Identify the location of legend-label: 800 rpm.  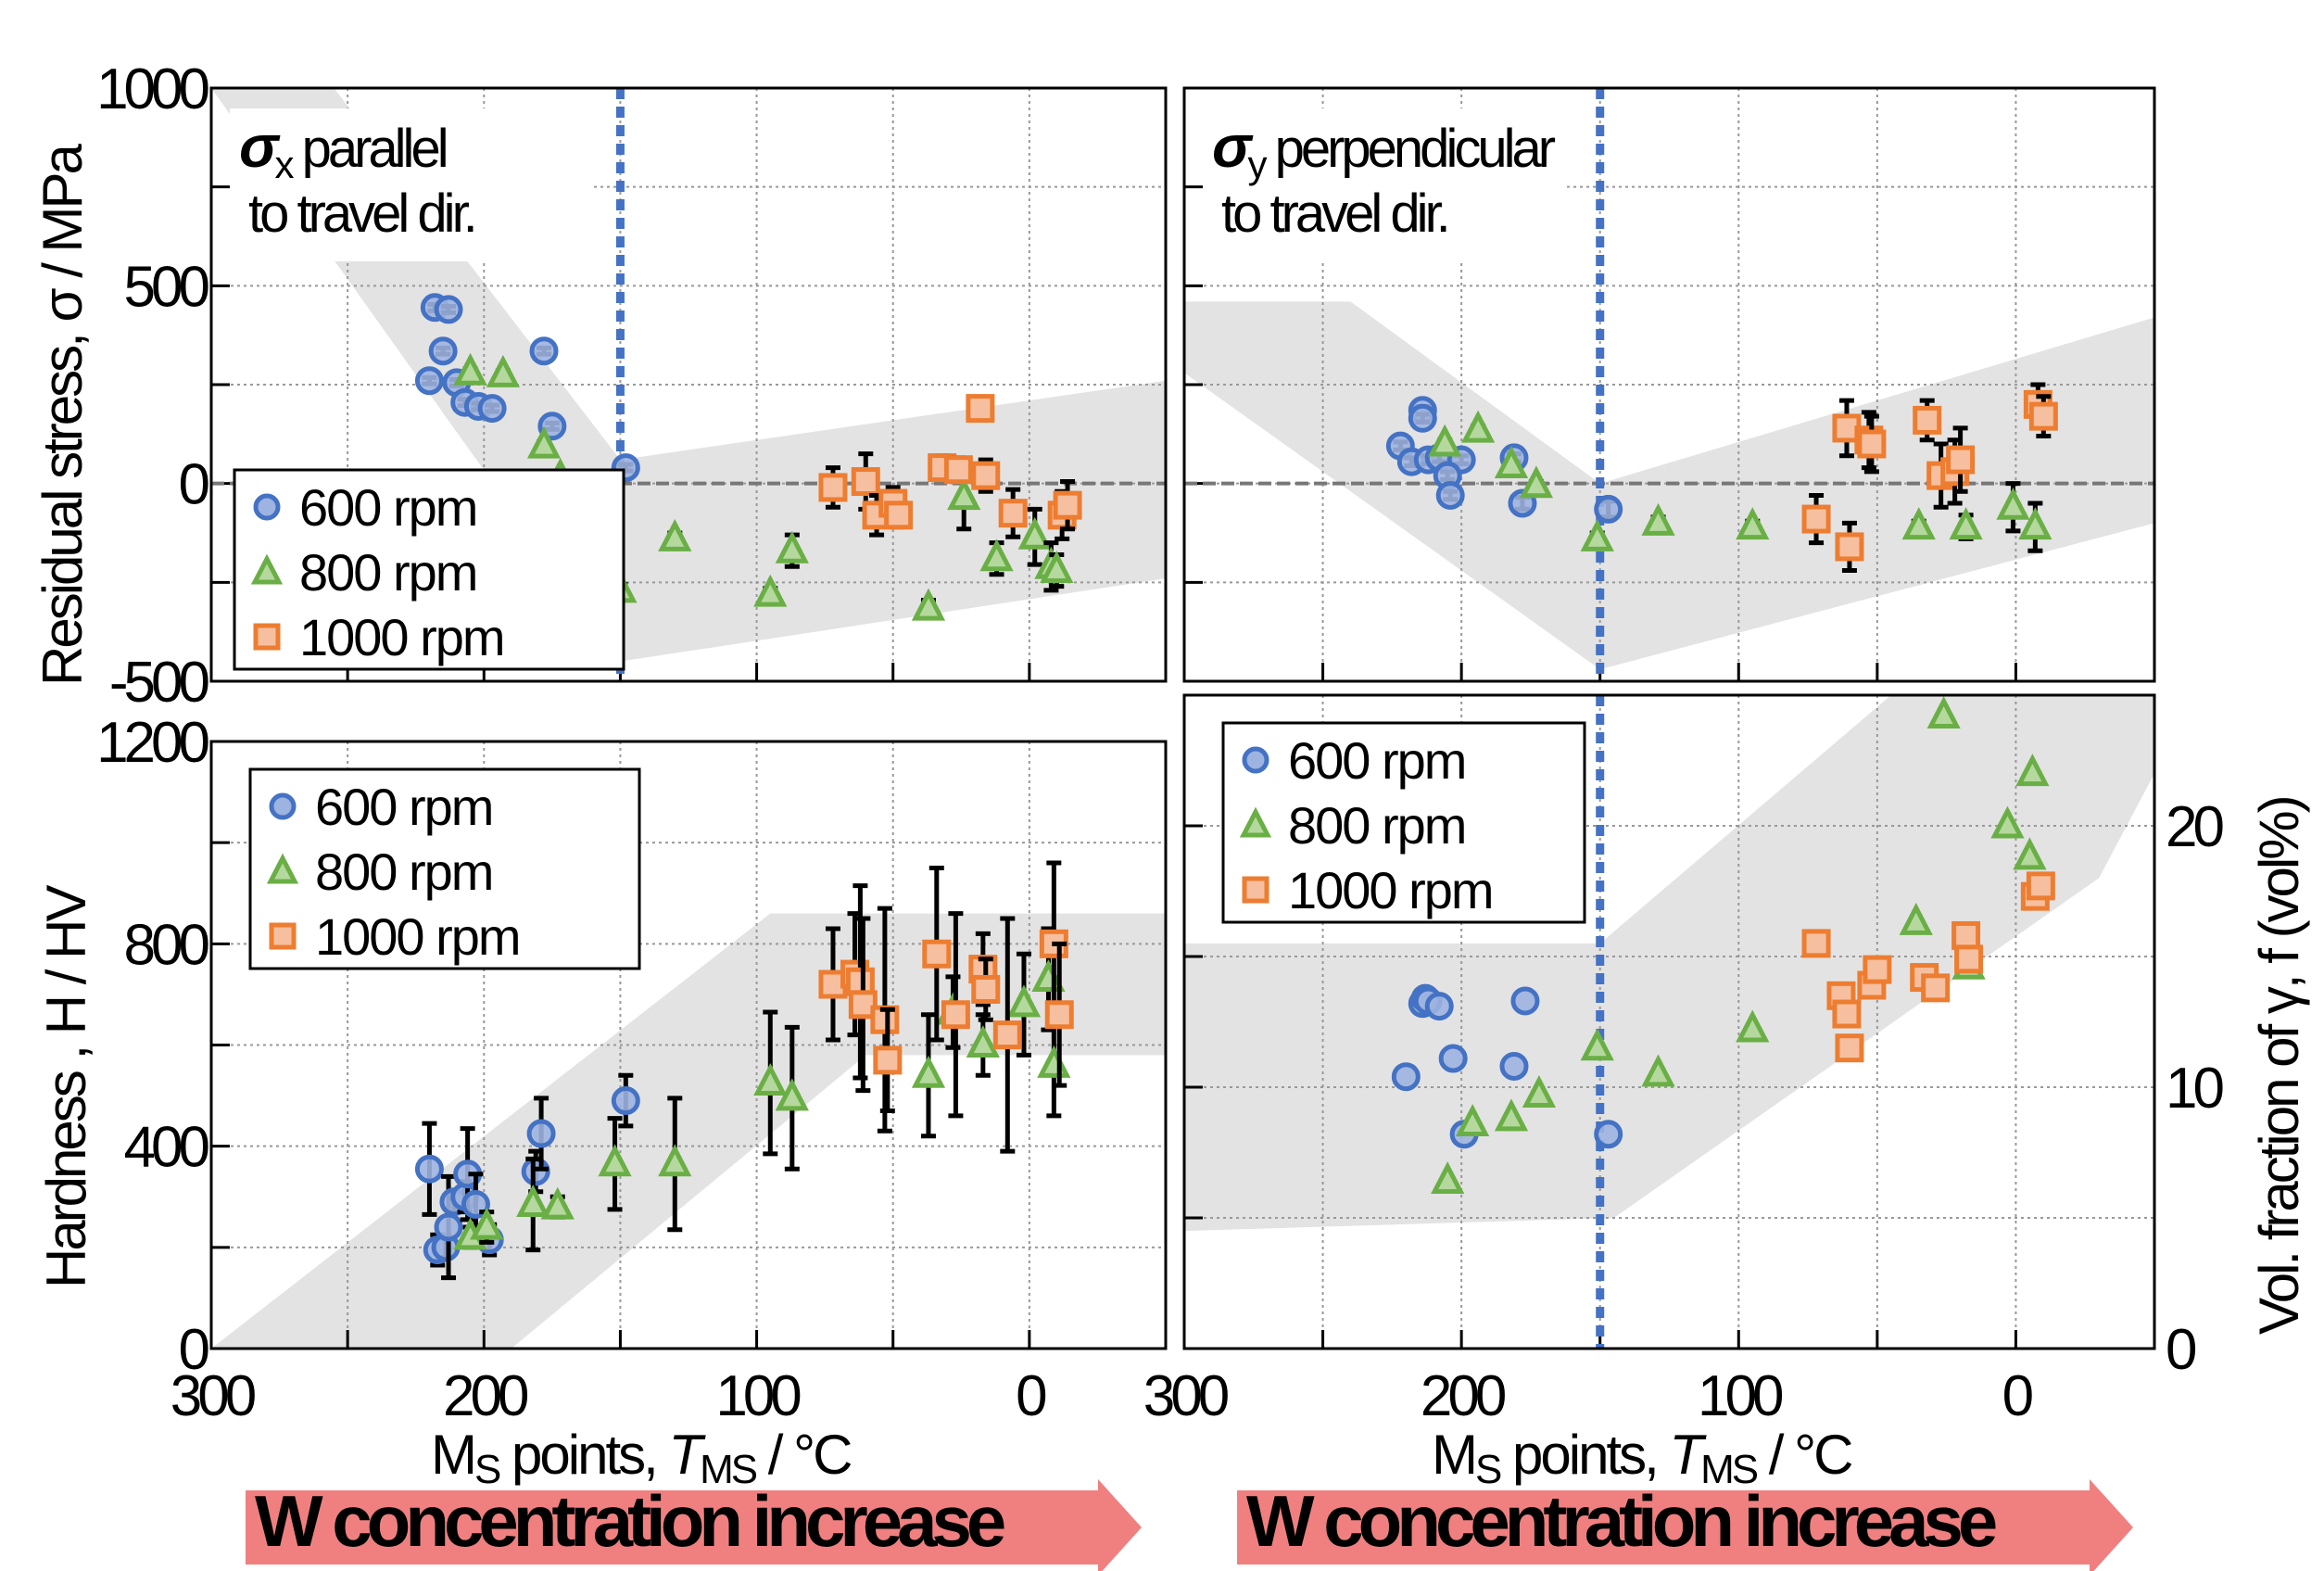
(387, 572).